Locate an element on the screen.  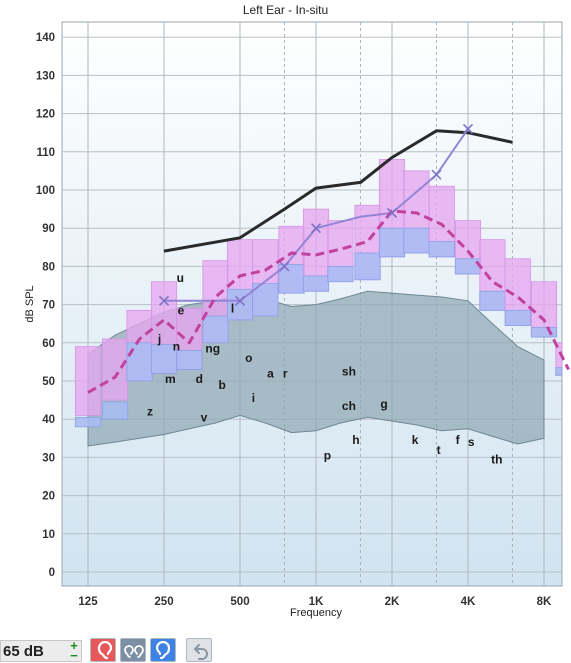
y-tick-label: 40 is located at coordinates (48, 420).